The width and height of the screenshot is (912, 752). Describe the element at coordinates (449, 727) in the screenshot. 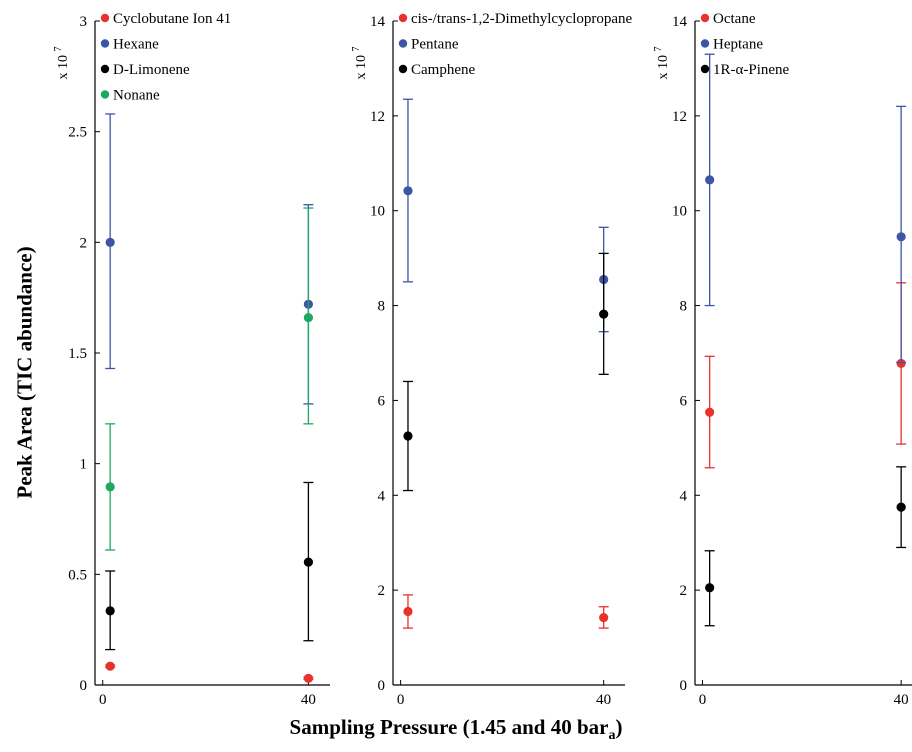

I see `x-axis-title-text: Sampling Pressure (1.45 and 40 bar` at that location.